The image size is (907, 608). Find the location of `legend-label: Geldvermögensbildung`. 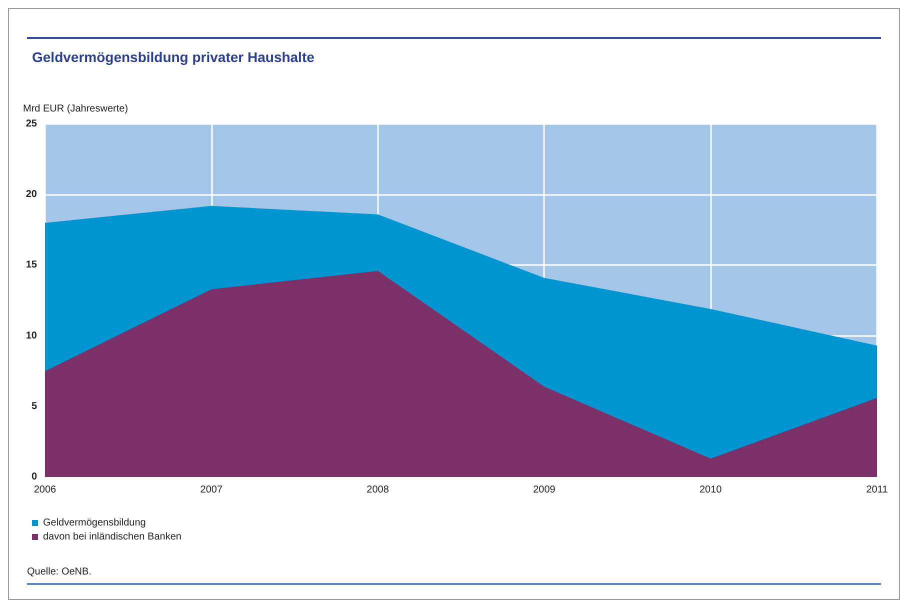

legend-label: Geldvermögensbildung is located at coordinates (94, 523).